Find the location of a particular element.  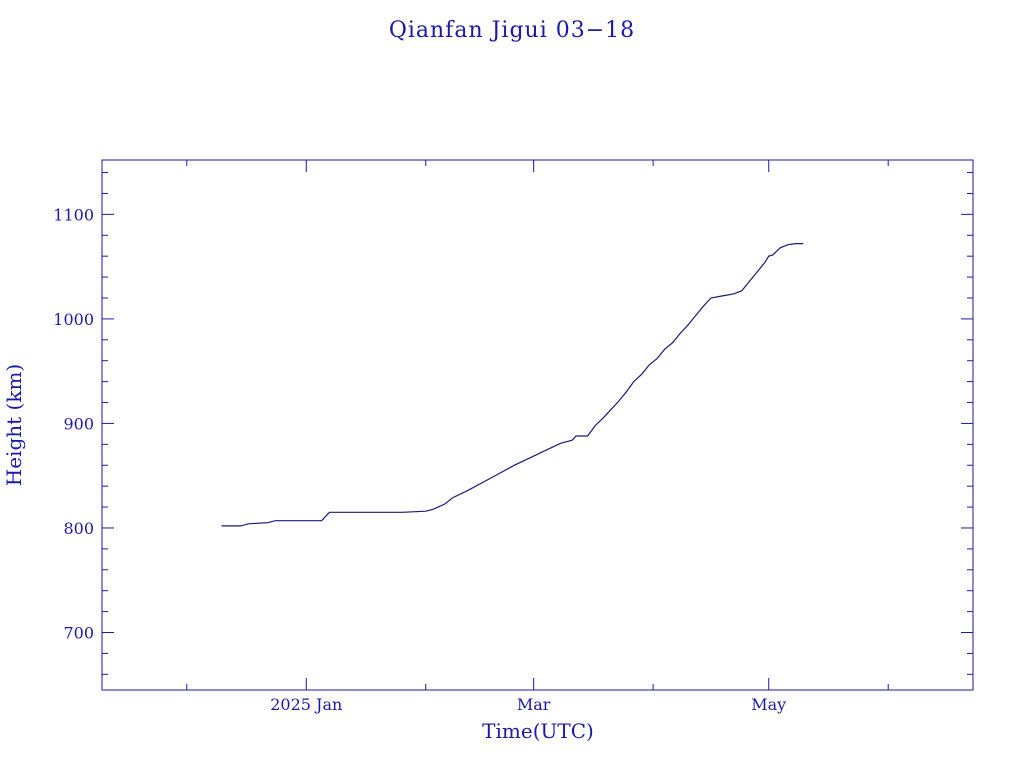

y-tick-label: 900 is located at coordinates (78, 423).